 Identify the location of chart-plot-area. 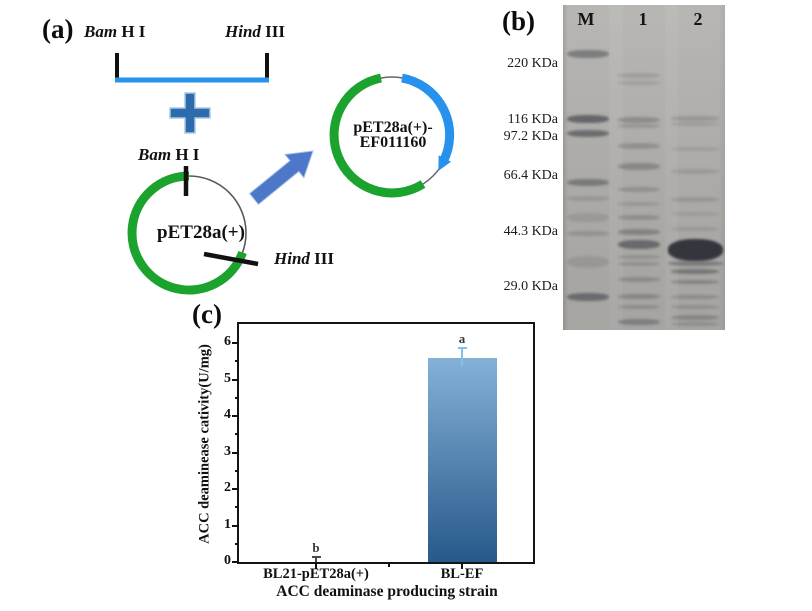
(386, 443).